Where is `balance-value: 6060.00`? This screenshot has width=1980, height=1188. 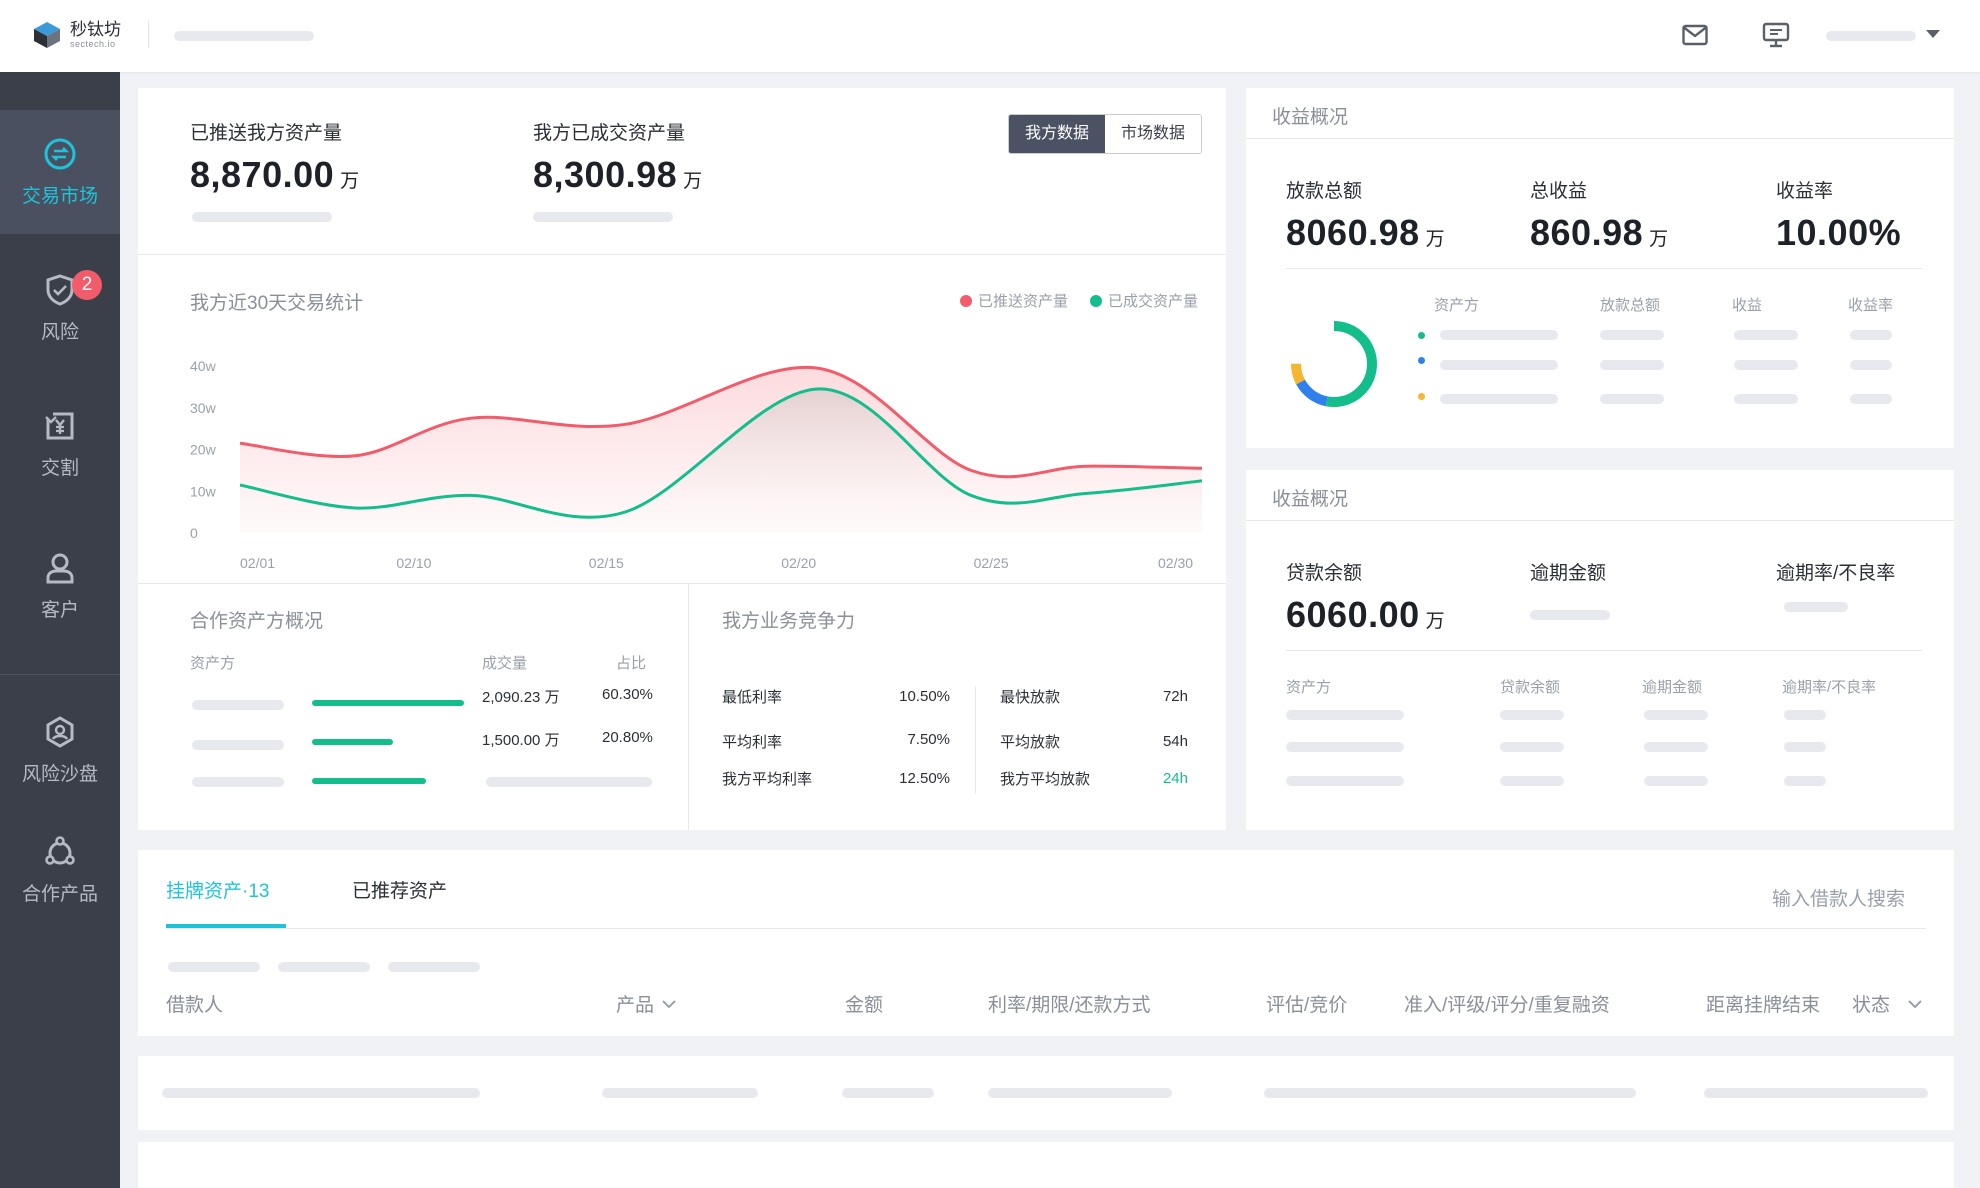 balance-value: 6060.00 is located at coordinates (1353, 614).